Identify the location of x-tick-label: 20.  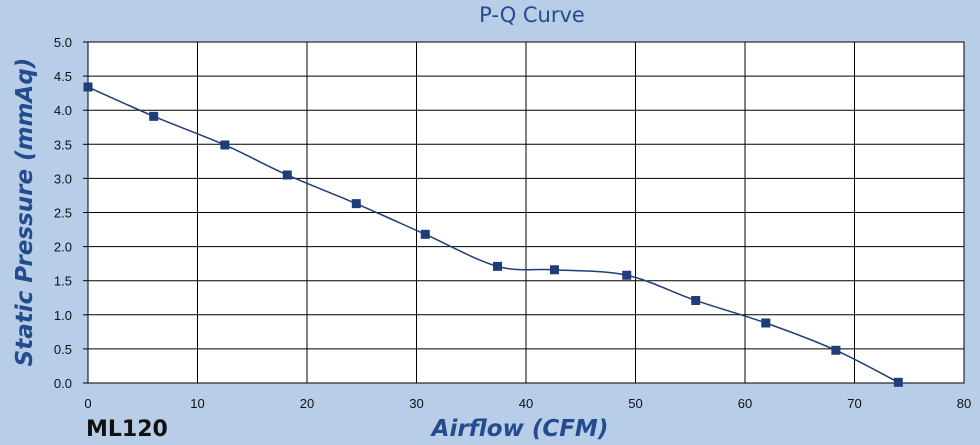
(307, 403).